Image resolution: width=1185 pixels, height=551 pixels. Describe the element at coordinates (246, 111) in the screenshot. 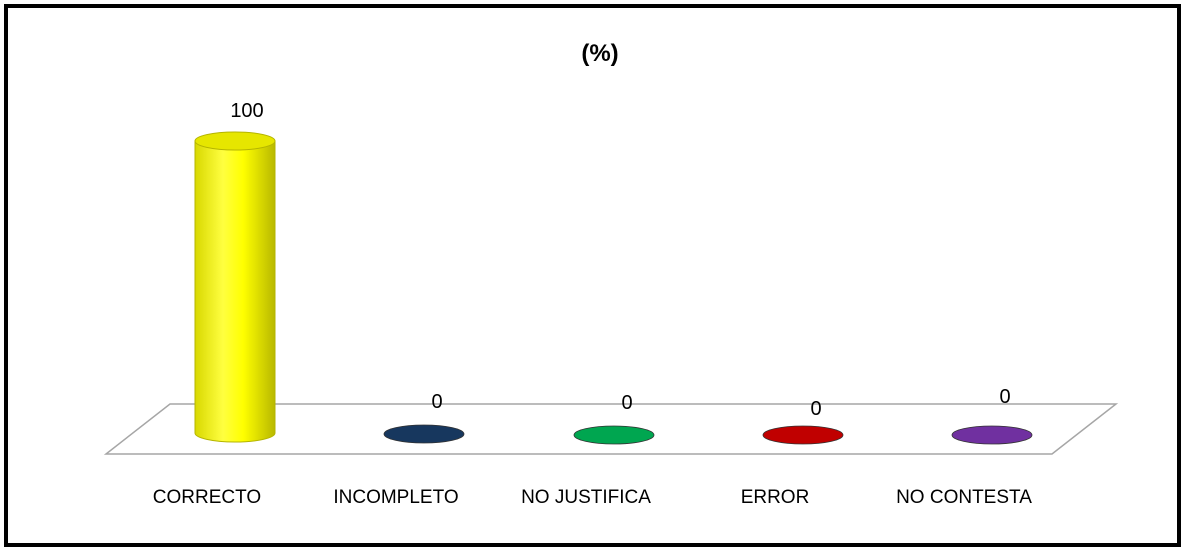

I see `data-label-correcto: 100` at that location.